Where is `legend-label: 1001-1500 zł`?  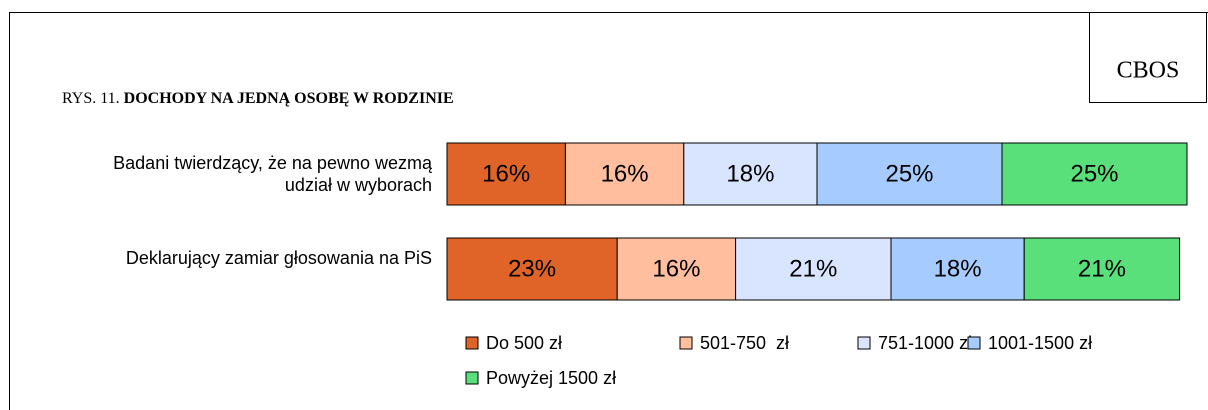 legend-label: 1001-1500 zł is located at coordinates (1040, 343).